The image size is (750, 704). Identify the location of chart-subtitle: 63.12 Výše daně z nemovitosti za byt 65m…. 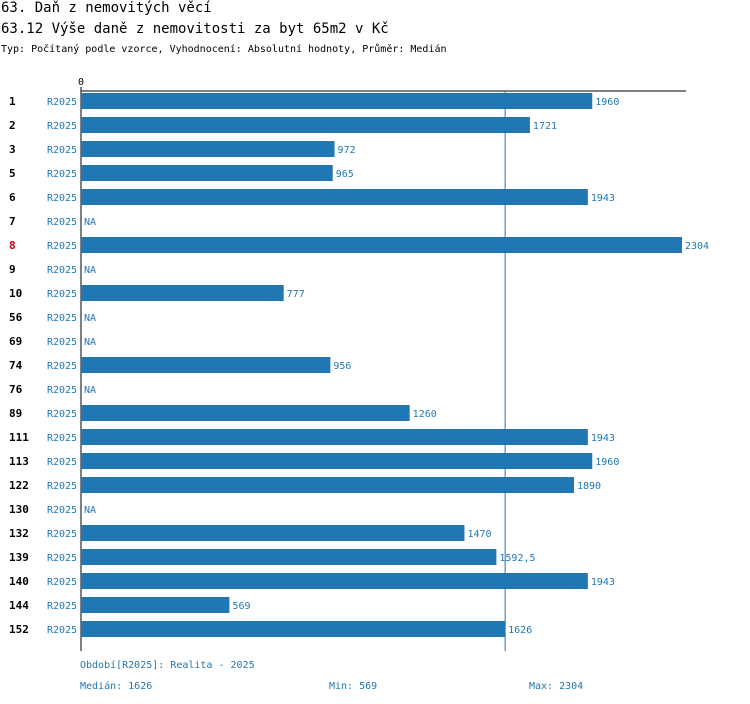
(195, 29).